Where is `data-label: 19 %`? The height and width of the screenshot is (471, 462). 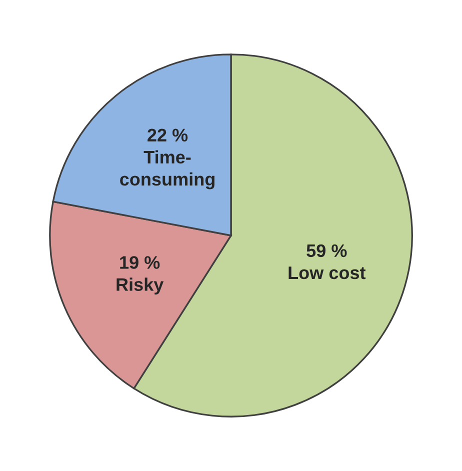 data-label: 19 % is located at coordinates (140, 262).